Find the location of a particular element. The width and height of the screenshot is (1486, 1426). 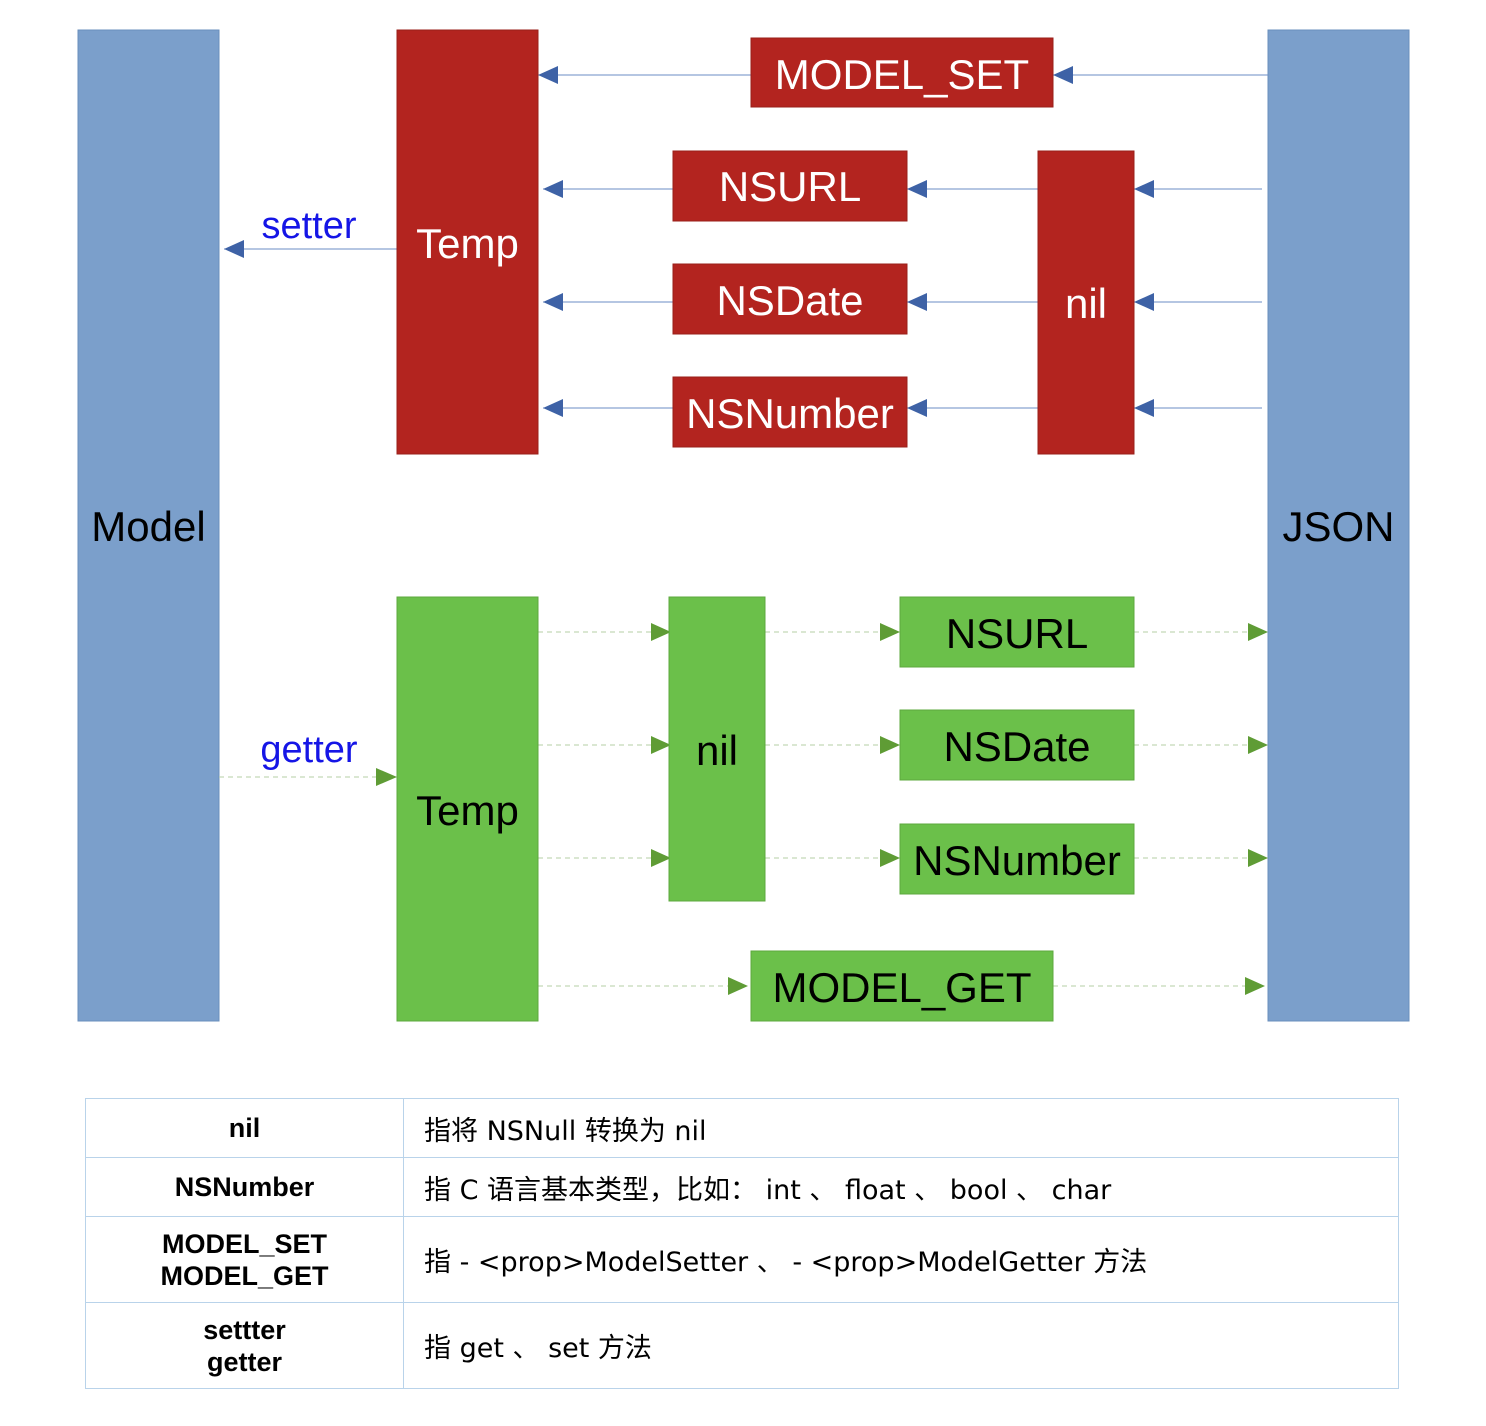

bottom-nsnumber-label: NSNumber is located at coordinates (1017, 860).